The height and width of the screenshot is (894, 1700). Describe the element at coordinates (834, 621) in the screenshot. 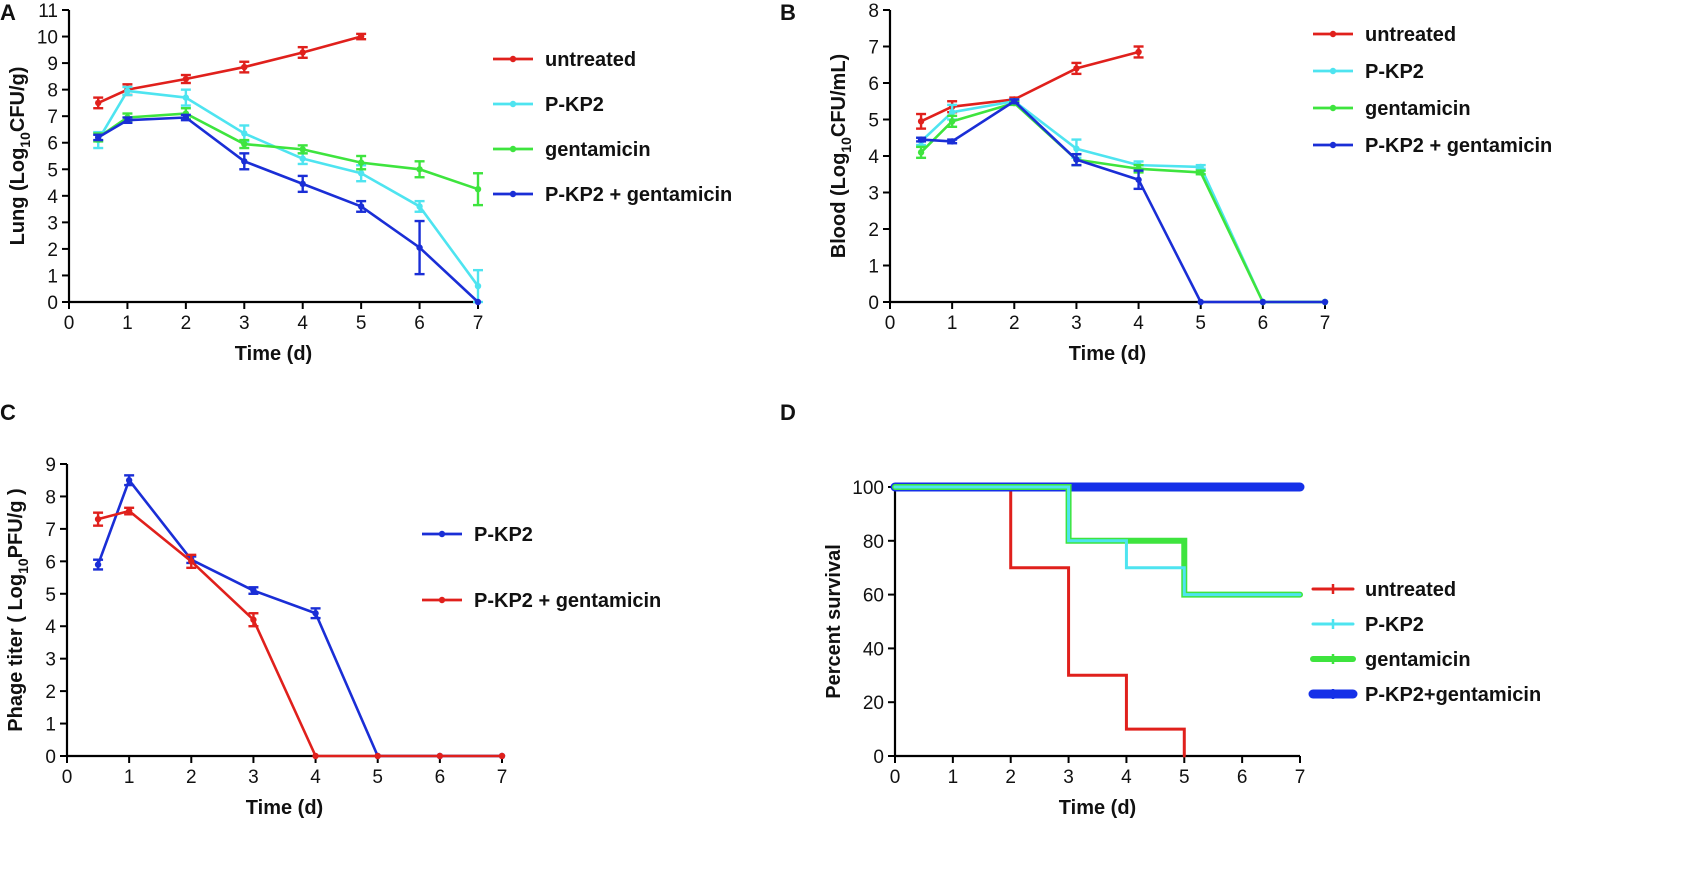

I see `y-axis-title: Percent survival` at that location.